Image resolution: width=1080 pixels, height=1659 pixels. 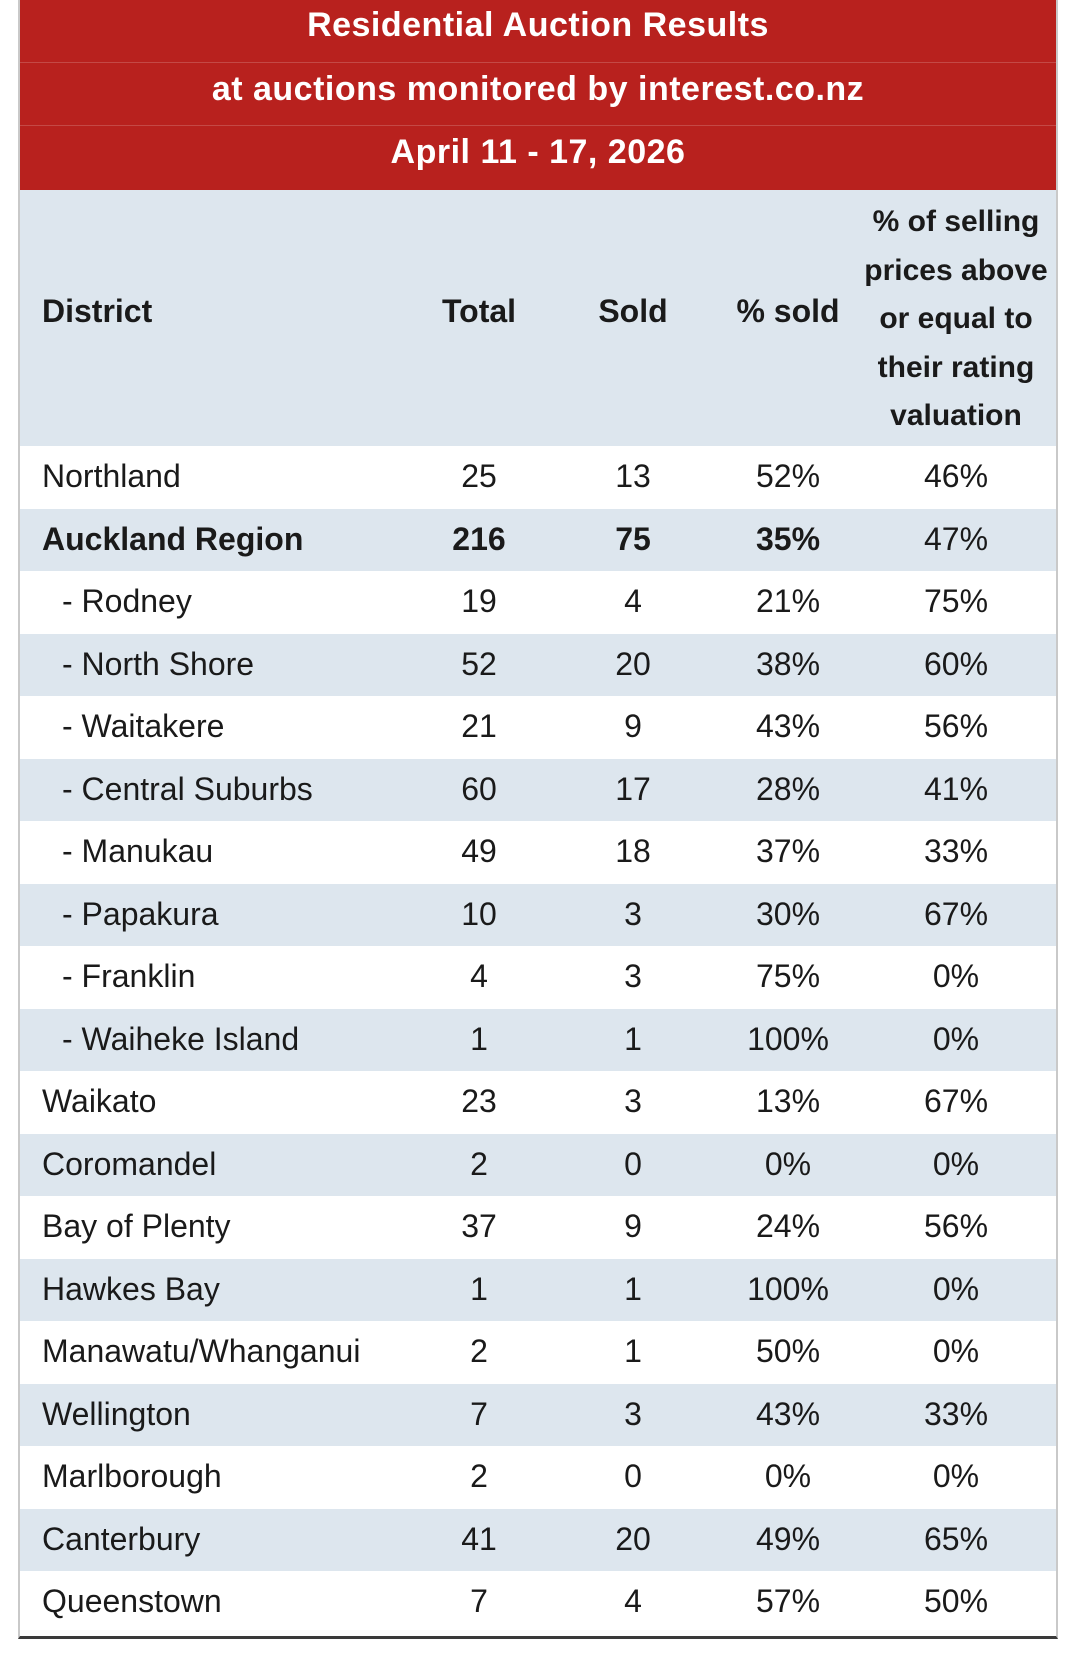 What do you see at coordinates (479, 788) in the screenshot?
I see `total-cell: 60` at bounding box center [479, 788].